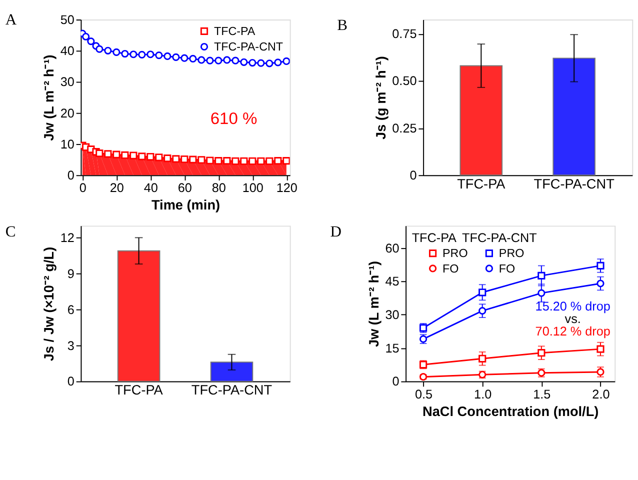  I want to click on y-tick-label: 9, so click(70, 273).